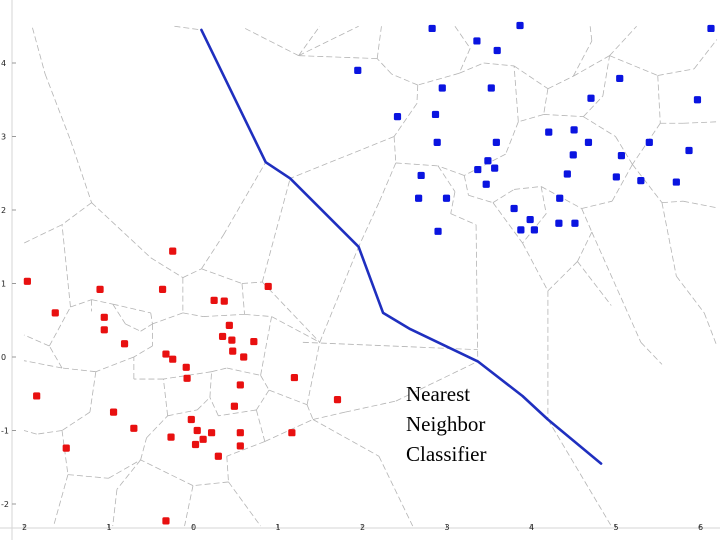  What do you see at coordinates (362, 527) in the screenshot?
I see `x-tick-labels: 2 1 0 1 2 3 4 5 6` at bounding box center [362, 527].